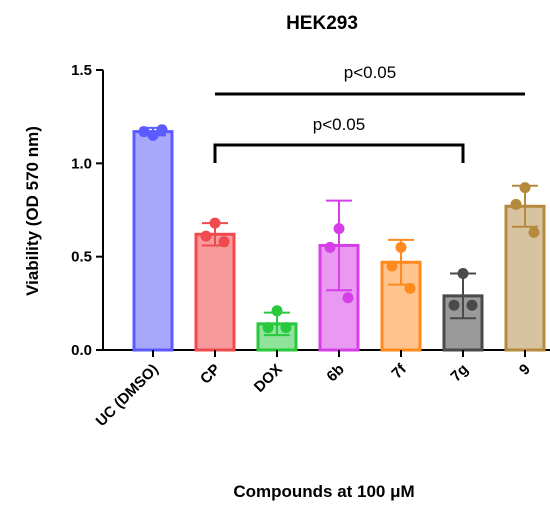 Image resolution: width=550 pixels, height=509 pixels. What do you see at coordinates (322, 23) in the screenshot?
I see `chart-title: HEK293` at bounding box center [322, 23].